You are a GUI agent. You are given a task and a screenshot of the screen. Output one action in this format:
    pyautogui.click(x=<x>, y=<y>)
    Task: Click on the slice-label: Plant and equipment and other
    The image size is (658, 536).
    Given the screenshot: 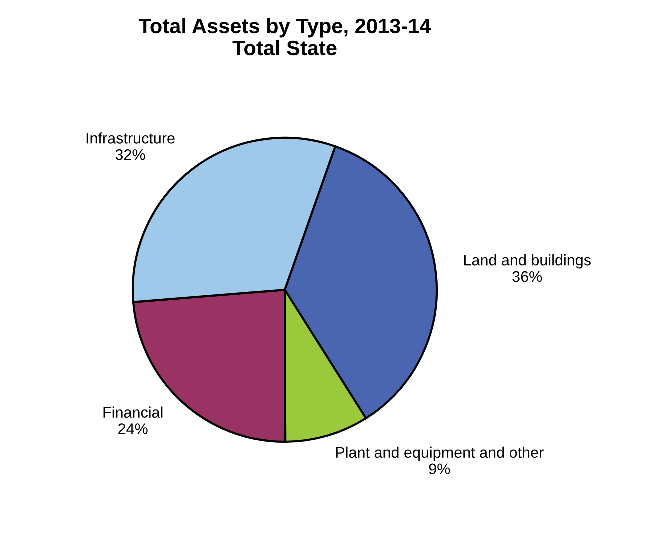 What is the action you would take?
    pyautogui.click(x=440, y=454)
    